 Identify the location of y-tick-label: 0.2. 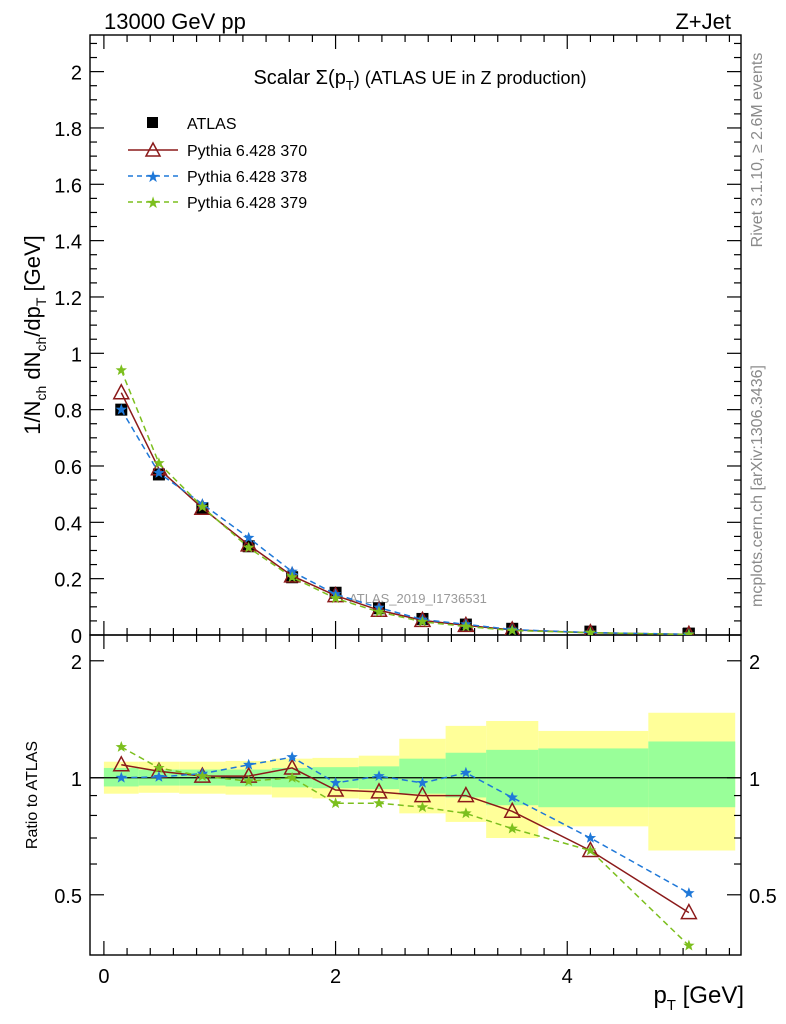
(68, 581).